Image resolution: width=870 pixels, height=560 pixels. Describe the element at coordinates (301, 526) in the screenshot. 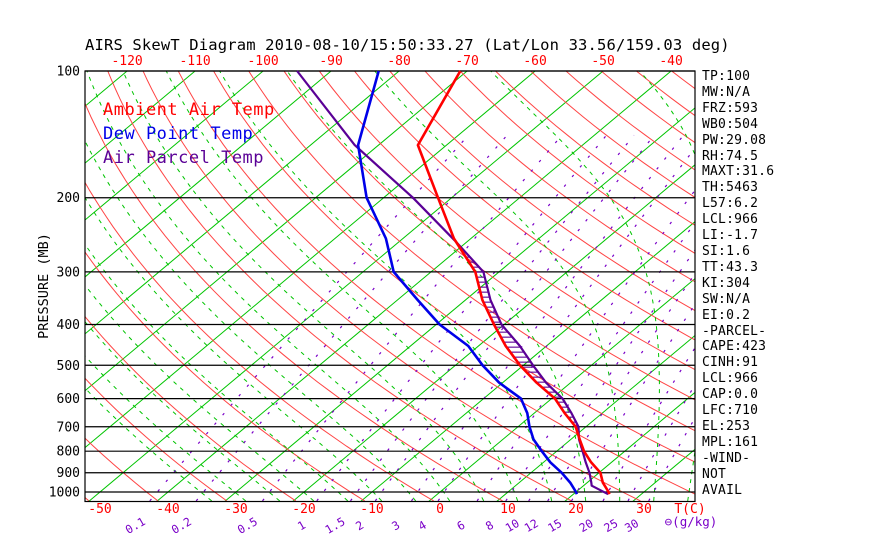

I see `axis-label: 1` at that location.